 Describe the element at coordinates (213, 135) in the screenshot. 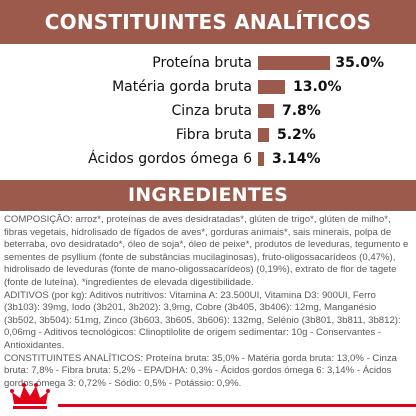

I see `analytics-label: Fibra bruta` at that location.